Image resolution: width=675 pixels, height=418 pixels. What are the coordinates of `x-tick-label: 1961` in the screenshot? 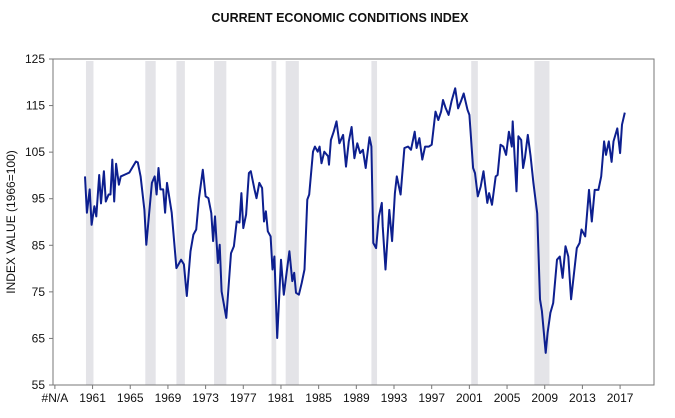 It's located at (92, 398).